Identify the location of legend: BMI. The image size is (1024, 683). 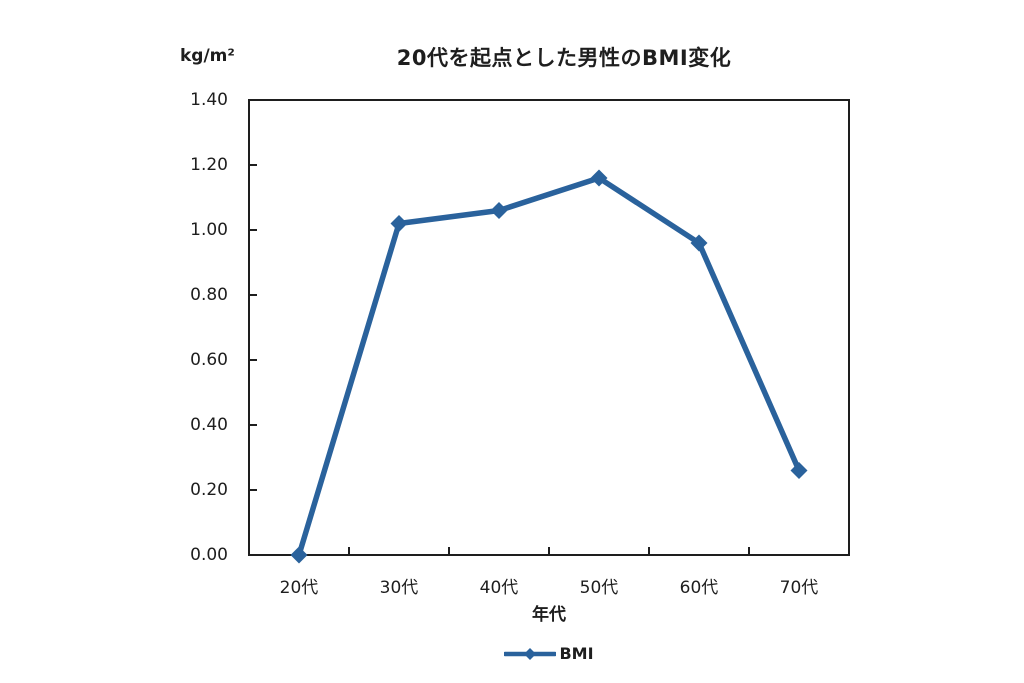
(549, 653).